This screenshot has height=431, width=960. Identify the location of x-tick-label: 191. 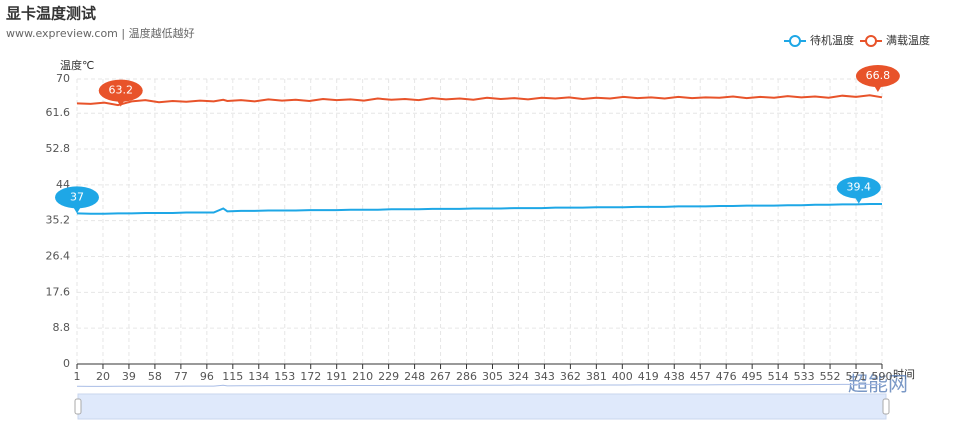
(336, 376).